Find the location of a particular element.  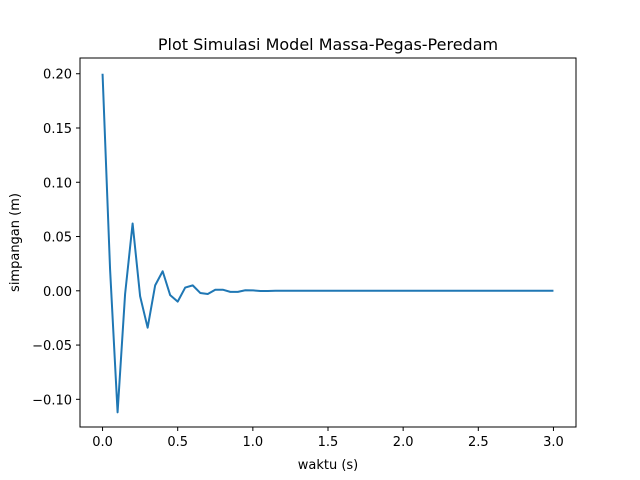

y-tick-label: −0.05 is located at coordinates (52, 346).